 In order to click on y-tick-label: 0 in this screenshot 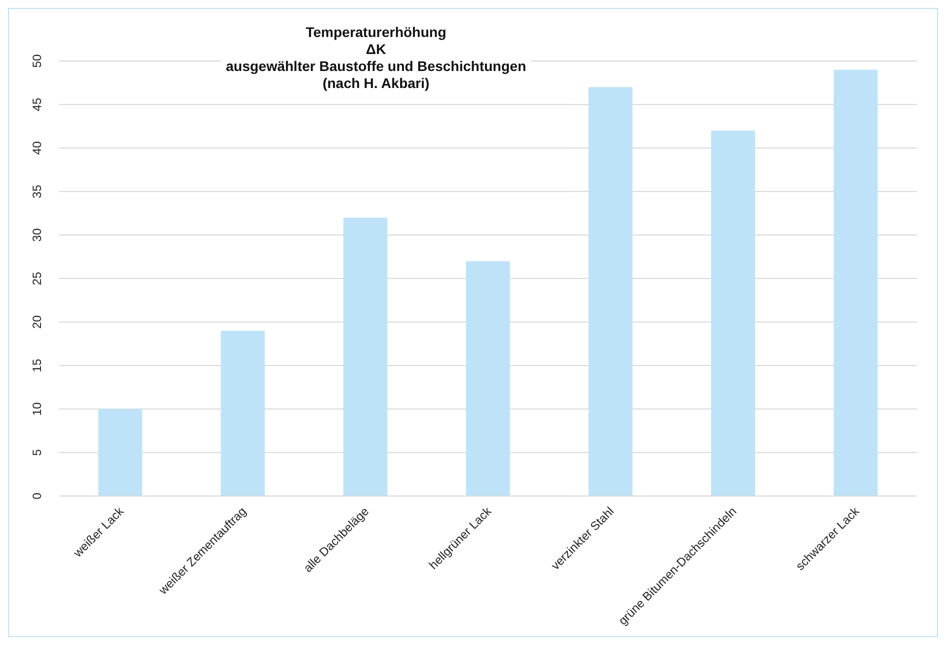, I will do `click(37, 496)`.